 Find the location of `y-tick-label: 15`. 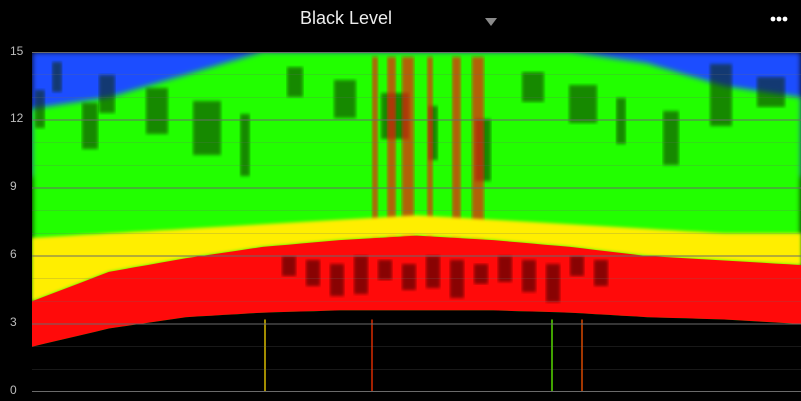

y-tick-label: 15 is located at coordinates (17, 51).